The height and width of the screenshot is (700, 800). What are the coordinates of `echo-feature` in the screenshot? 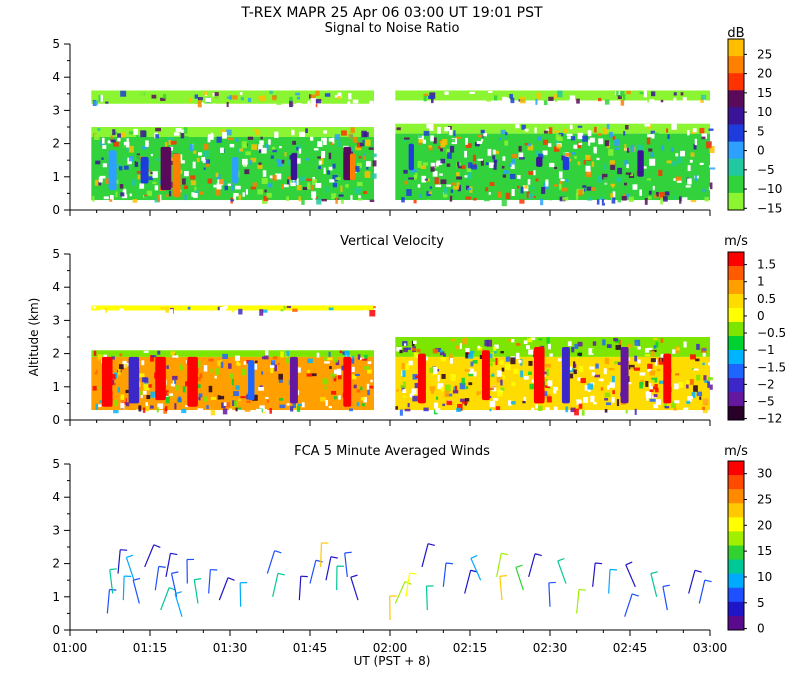 It's located at (347, 381).